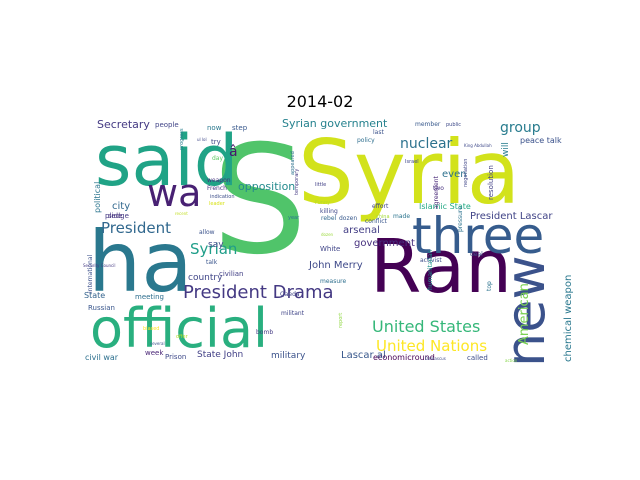 The width and height of the screenshot is (640, 480). Describe the element at coordinates (489, 286) in the screenshot. I see `cloud-word: top` at that location.